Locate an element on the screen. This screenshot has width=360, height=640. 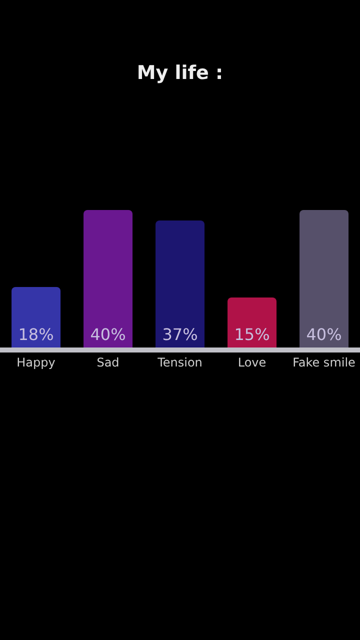
x-tick-label: Tension is located at coordinates (179, 363).